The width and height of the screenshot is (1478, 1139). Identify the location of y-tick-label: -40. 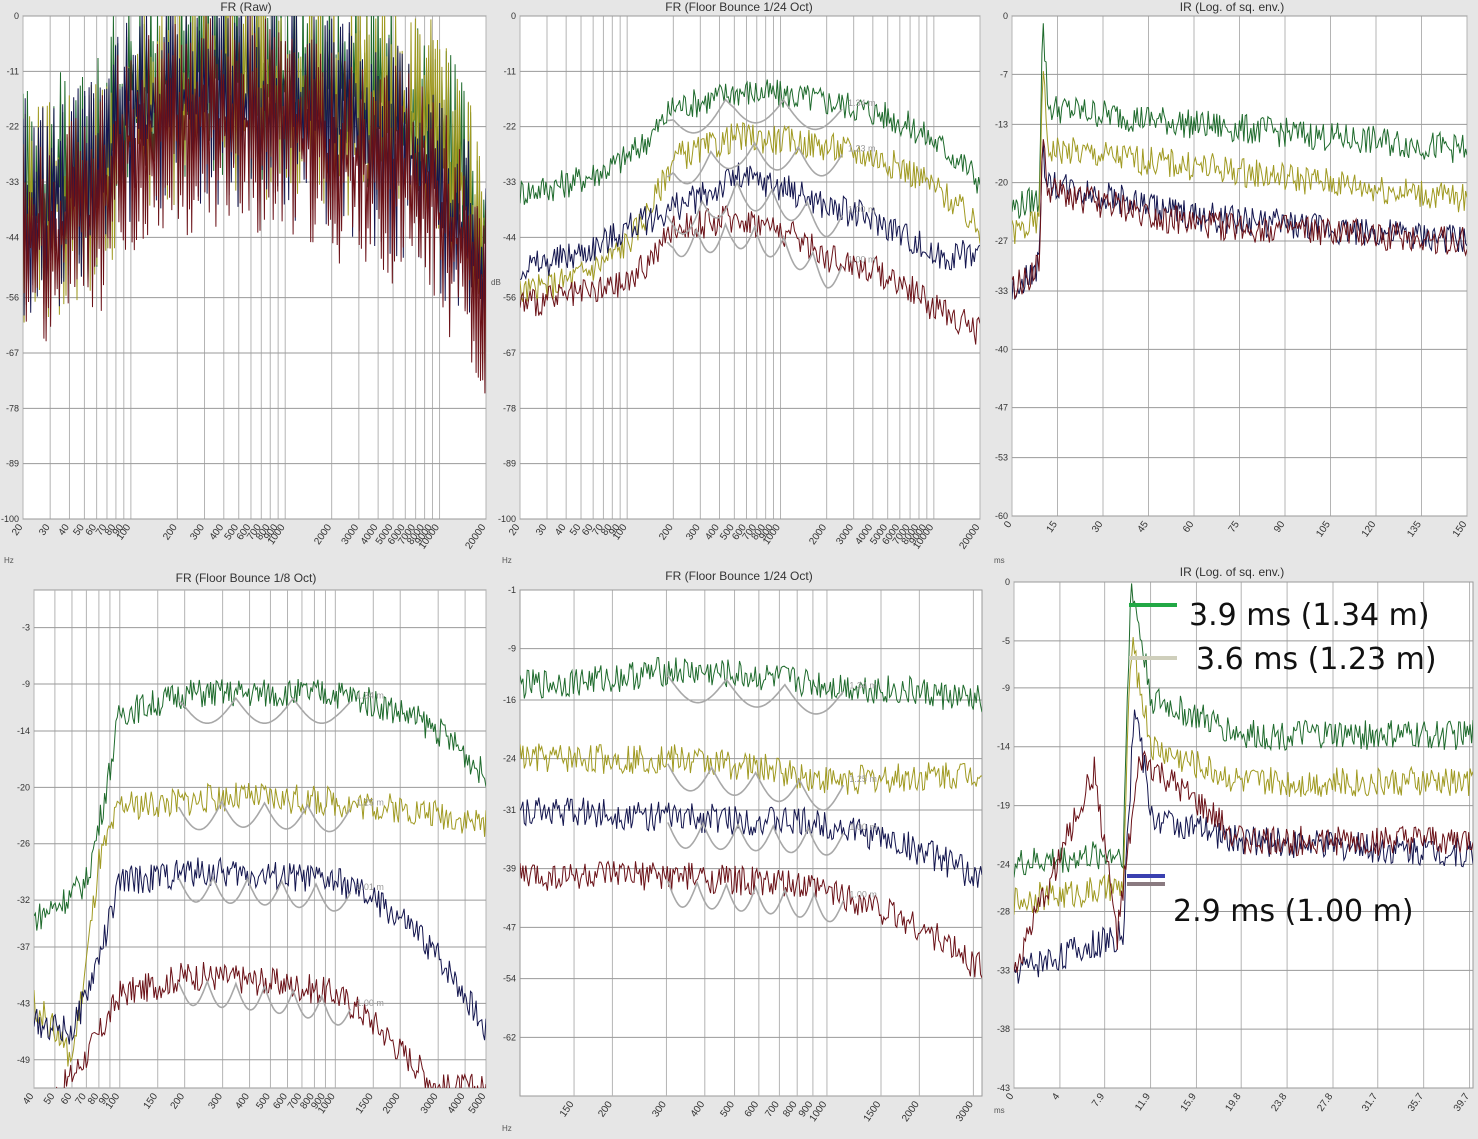
(1001, 349).